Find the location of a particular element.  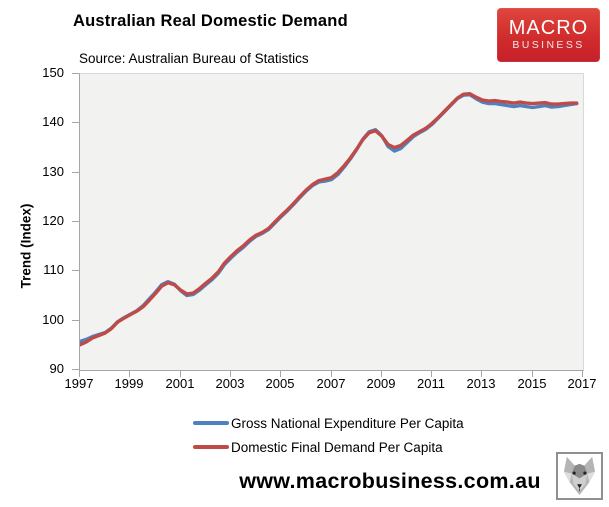

x-tick-label: 2015 is located at coordinates (532, 383).